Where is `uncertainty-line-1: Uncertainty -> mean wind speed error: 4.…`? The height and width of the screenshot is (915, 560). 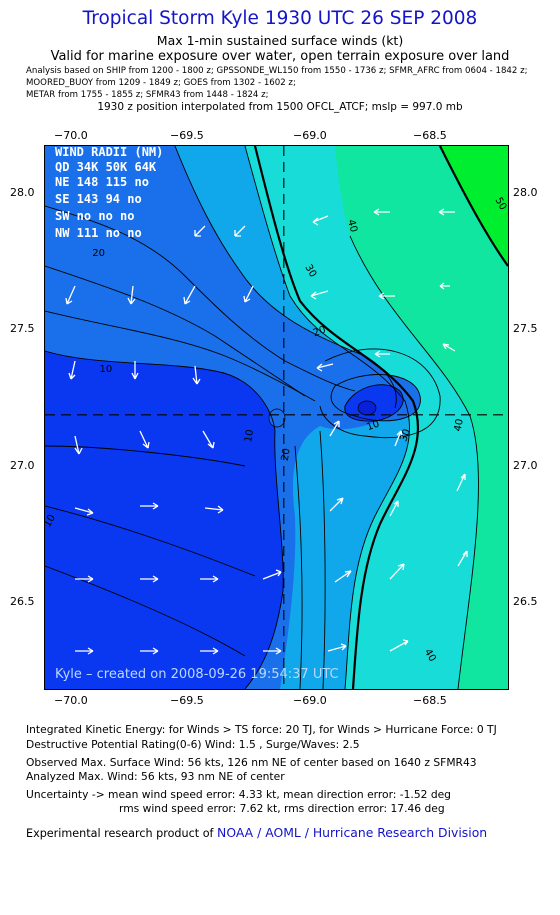
uncertainty-line-1: Uncertainty -> mean wind speed error: 4.… is located at coordinates (238, 794).